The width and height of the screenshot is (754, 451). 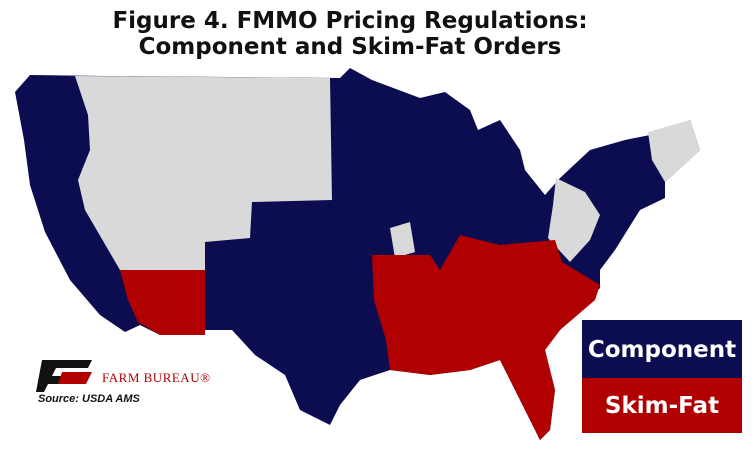 I want to click on logo-icon, so click(x=75, y=378).